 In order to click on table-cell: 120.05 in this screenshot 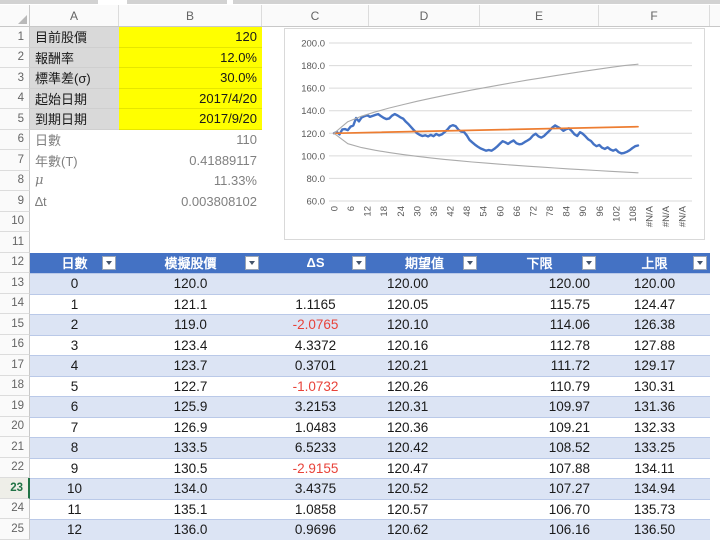, I will do `click(424, 303)`.